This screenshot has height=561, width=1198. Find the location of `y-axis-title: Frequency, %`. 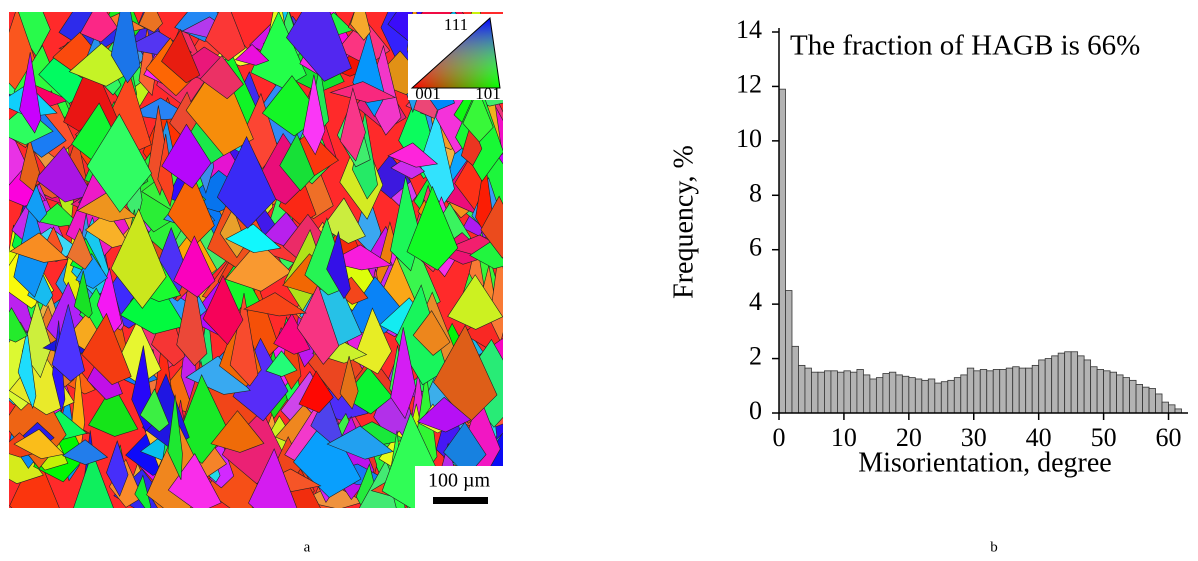

y-axis-title: Frequency, % is located at coordinates (683, 222).